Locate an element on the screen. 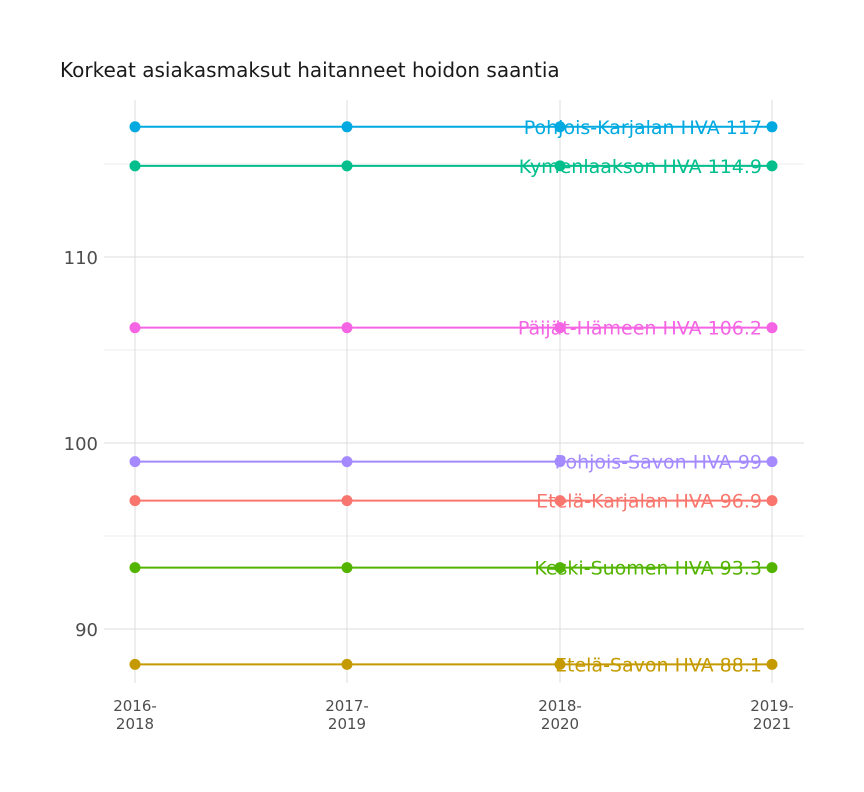 The image size is (864, 792). y-tick-label: 100 is located at coordinates (81, 444).